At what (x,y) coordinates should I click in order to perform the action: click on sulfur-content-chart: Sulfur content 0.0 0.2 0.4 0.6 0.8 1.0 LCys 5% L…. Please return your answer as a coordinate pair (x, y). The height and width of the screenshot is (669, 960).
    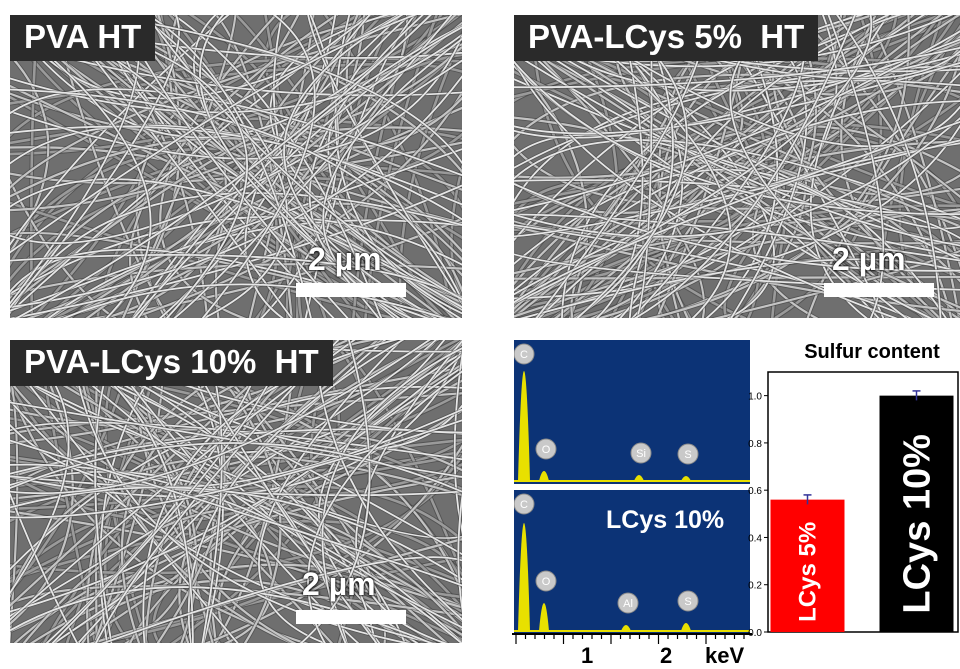
    Looking at the image, I should click on (853, 490).